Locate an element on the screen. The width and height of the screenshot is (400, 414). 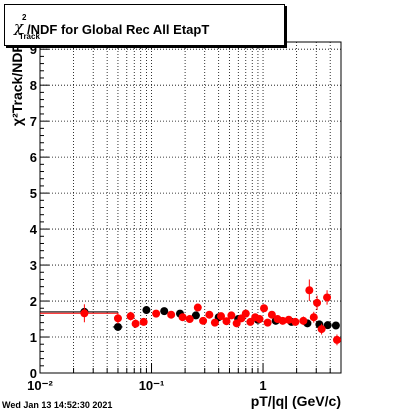
chart-title-box: χ 2 Track /NDF for Global Rec All EtapT is located at coordinates (144, 25).